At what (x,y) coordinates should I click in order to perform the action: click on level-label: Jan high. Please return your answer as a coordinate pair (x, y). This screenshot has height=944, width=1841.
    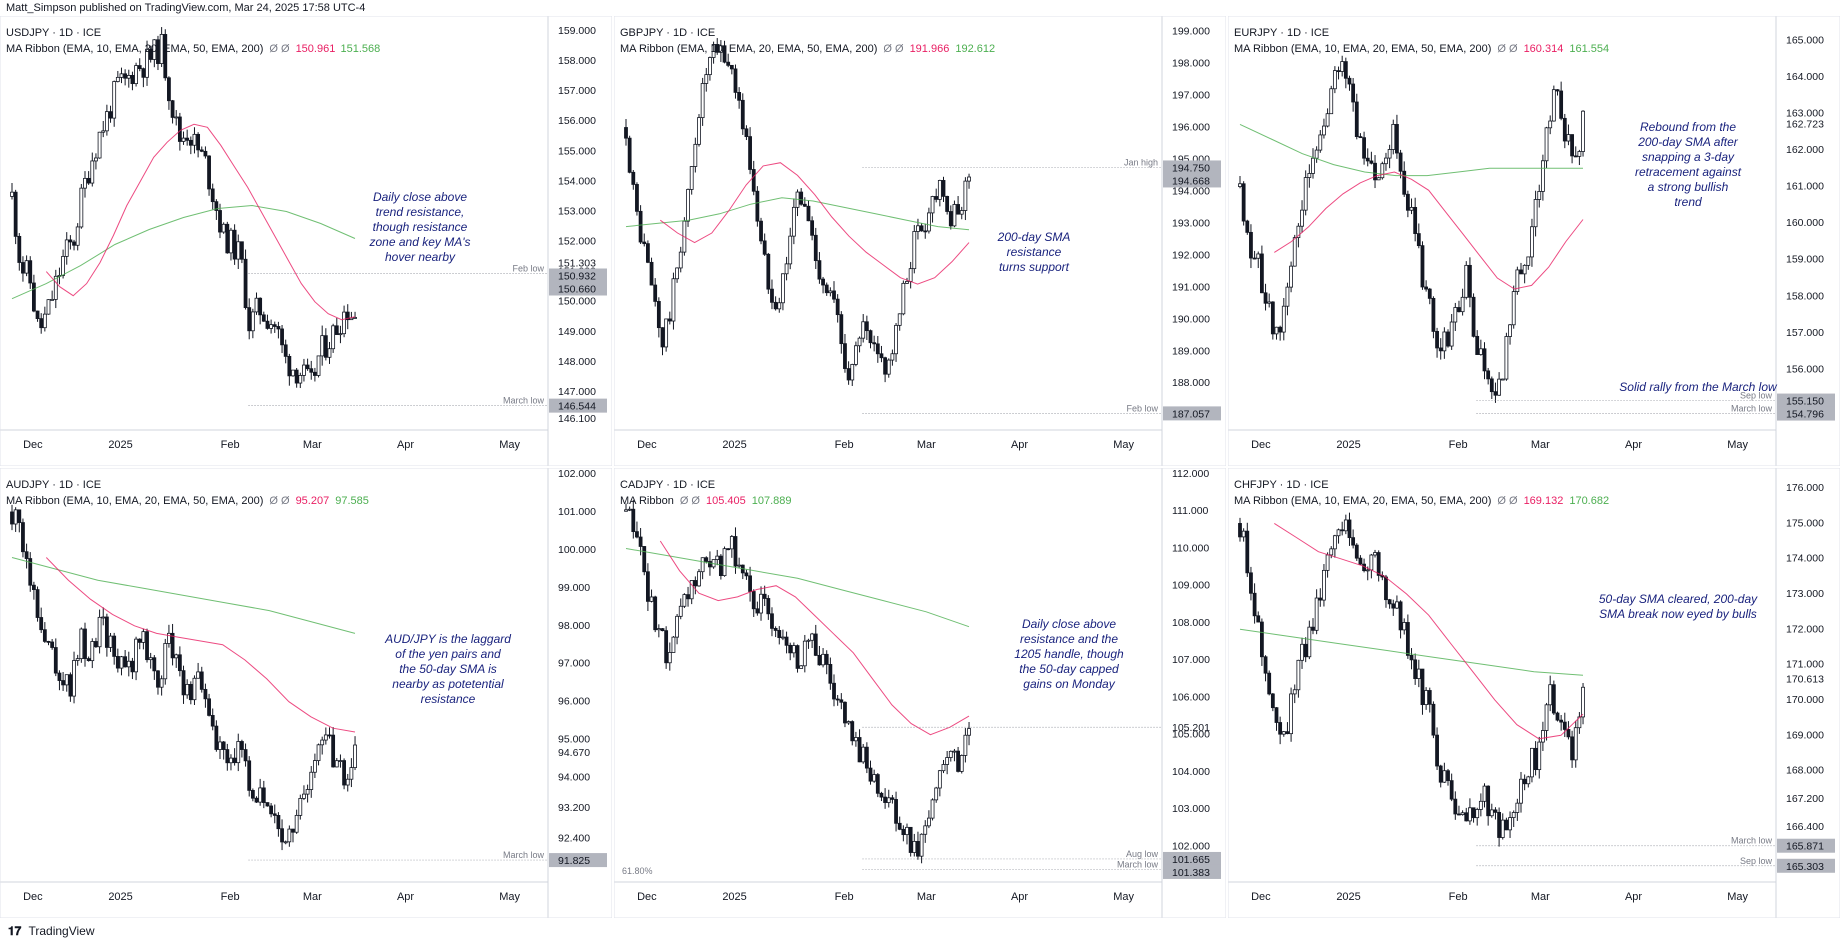
    Looking at the image, I should click on (1141, 162).